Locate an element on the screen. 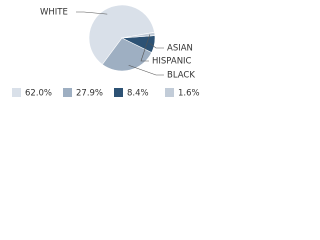  slice-label: HISPANIC is located at coordinates (172, 62).